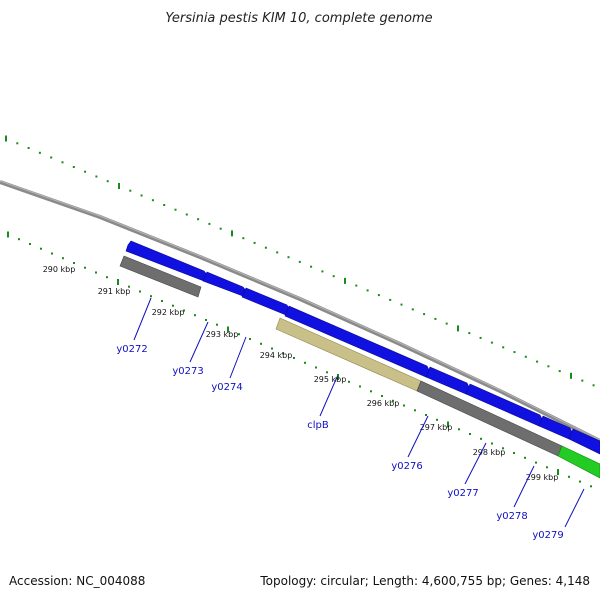 This screenshot has width=600, height=600. I want to click on gene-feature-green, so click(578, 462).